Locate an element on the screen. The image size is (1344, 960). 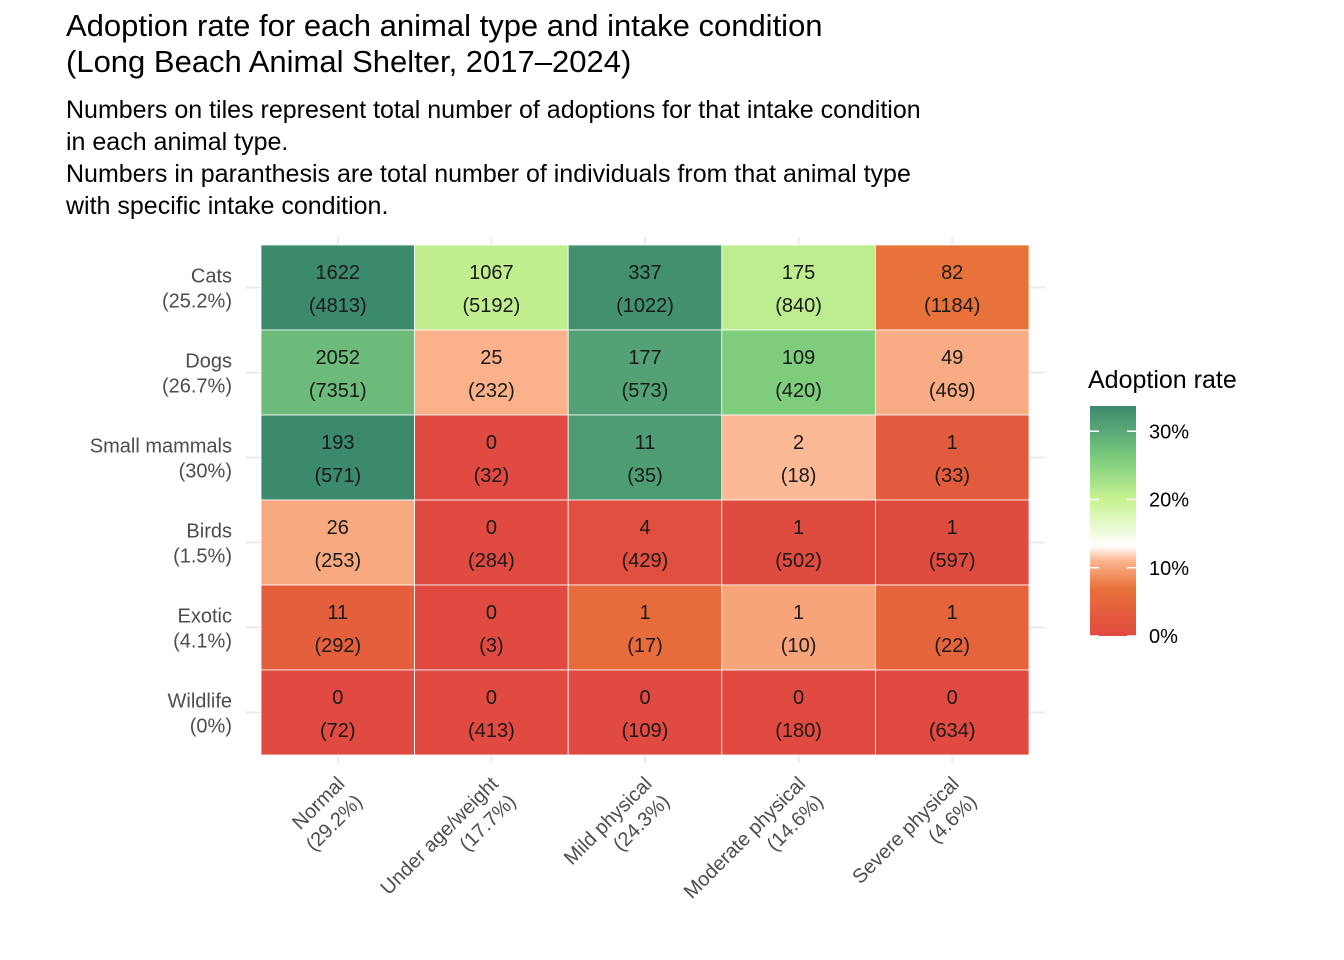
tile-adoptions-label: 26 is located at coordinates (338, 528).